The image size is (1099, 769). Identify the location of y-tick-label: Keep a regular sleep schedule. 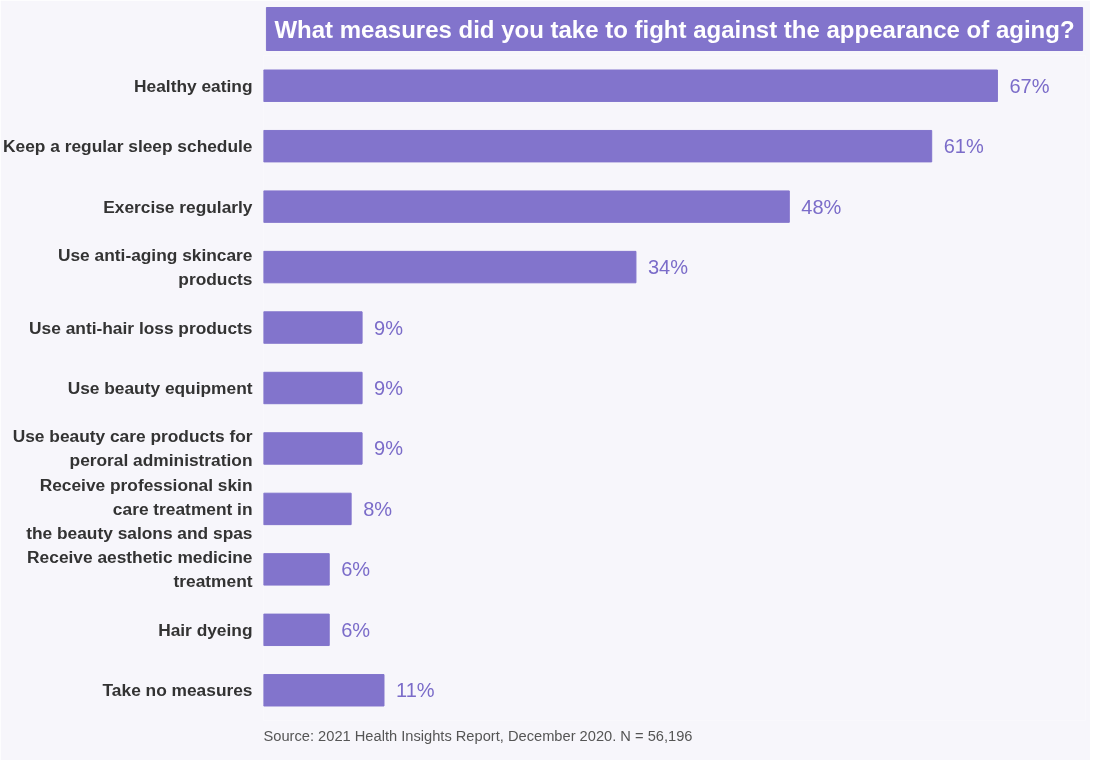
(128, 146).